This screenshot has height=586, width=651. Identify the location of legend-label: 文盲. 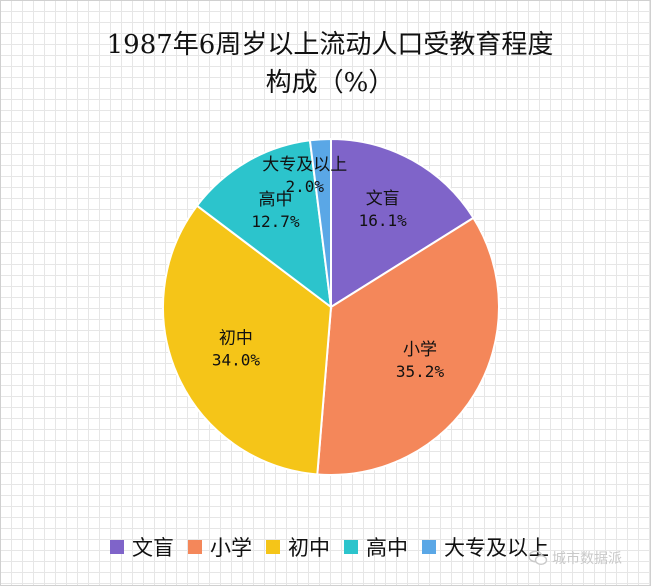
(153, 548).